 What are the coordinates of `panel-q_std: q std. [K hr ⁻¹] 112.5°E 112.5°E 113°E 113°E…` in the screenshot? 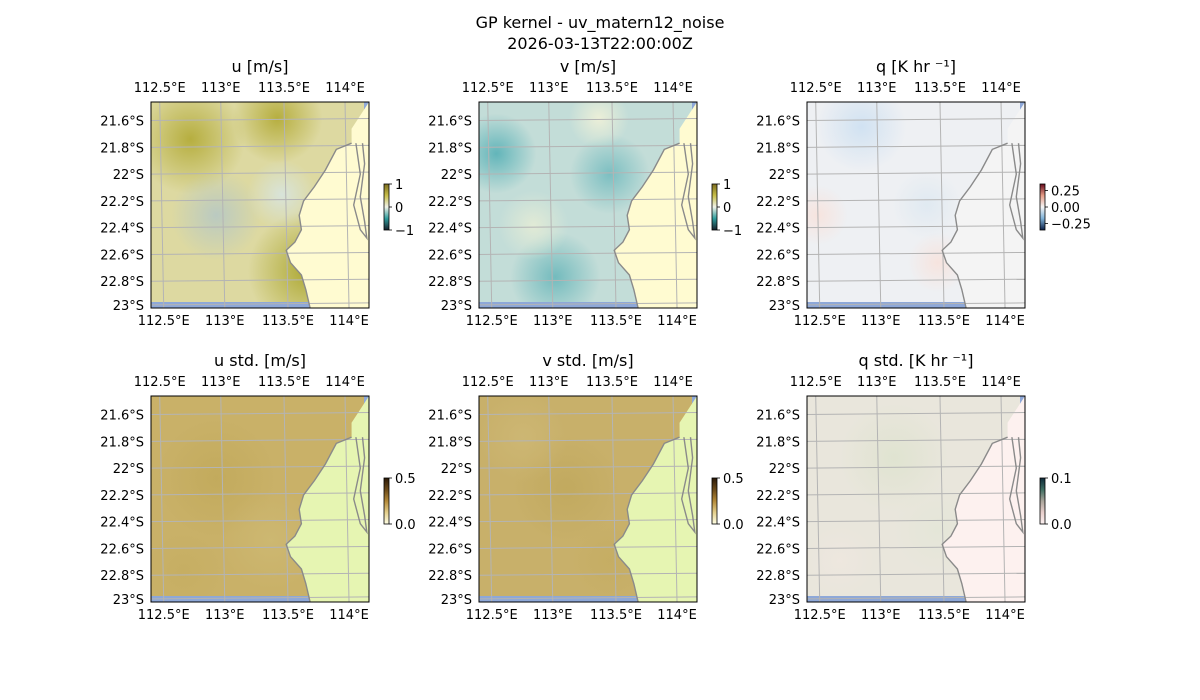 It's located at (913, 487).